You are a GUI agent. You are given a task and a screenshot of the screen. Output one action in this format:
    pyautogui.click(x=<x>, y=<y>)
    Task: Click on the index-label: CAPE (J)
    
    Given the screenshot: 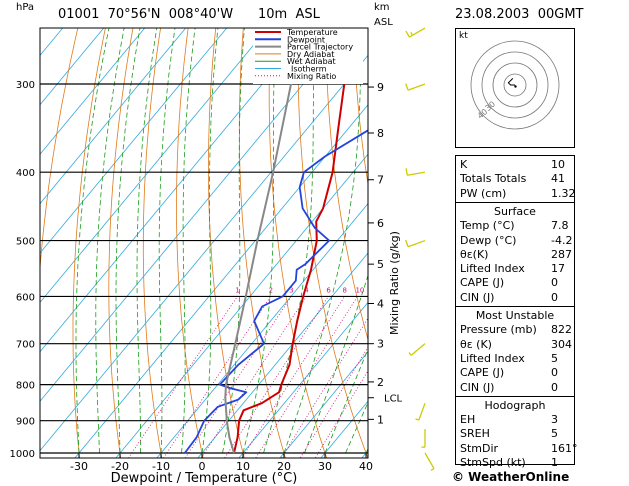 What is the action you would take?
    pyautogui.click(x=482, y=373)
    